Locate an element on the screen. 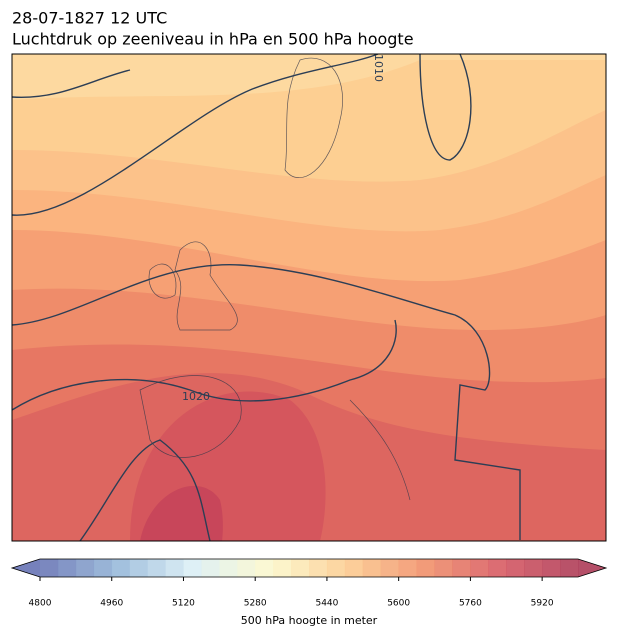 Image resolution: width=618 pixels, height=643 pixels. colorbar-outline is located at coordinates (309, 568).